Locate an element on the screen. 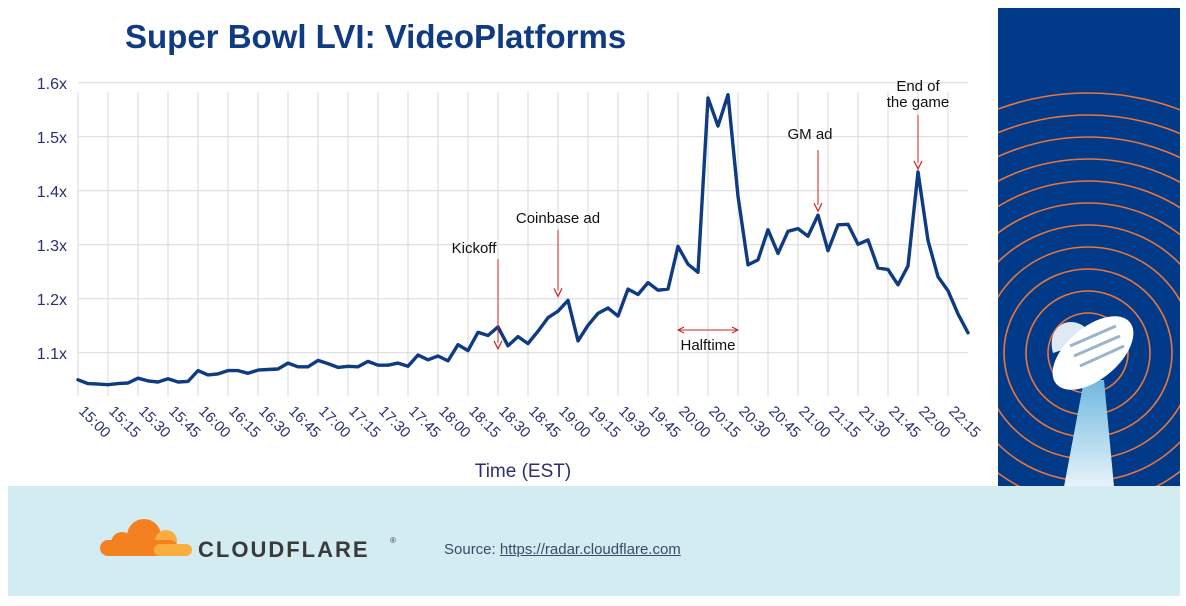 The height and width of the screenshot is (606, 1186). x-tick-label: 16:30 is located at coordinates (274, 422).